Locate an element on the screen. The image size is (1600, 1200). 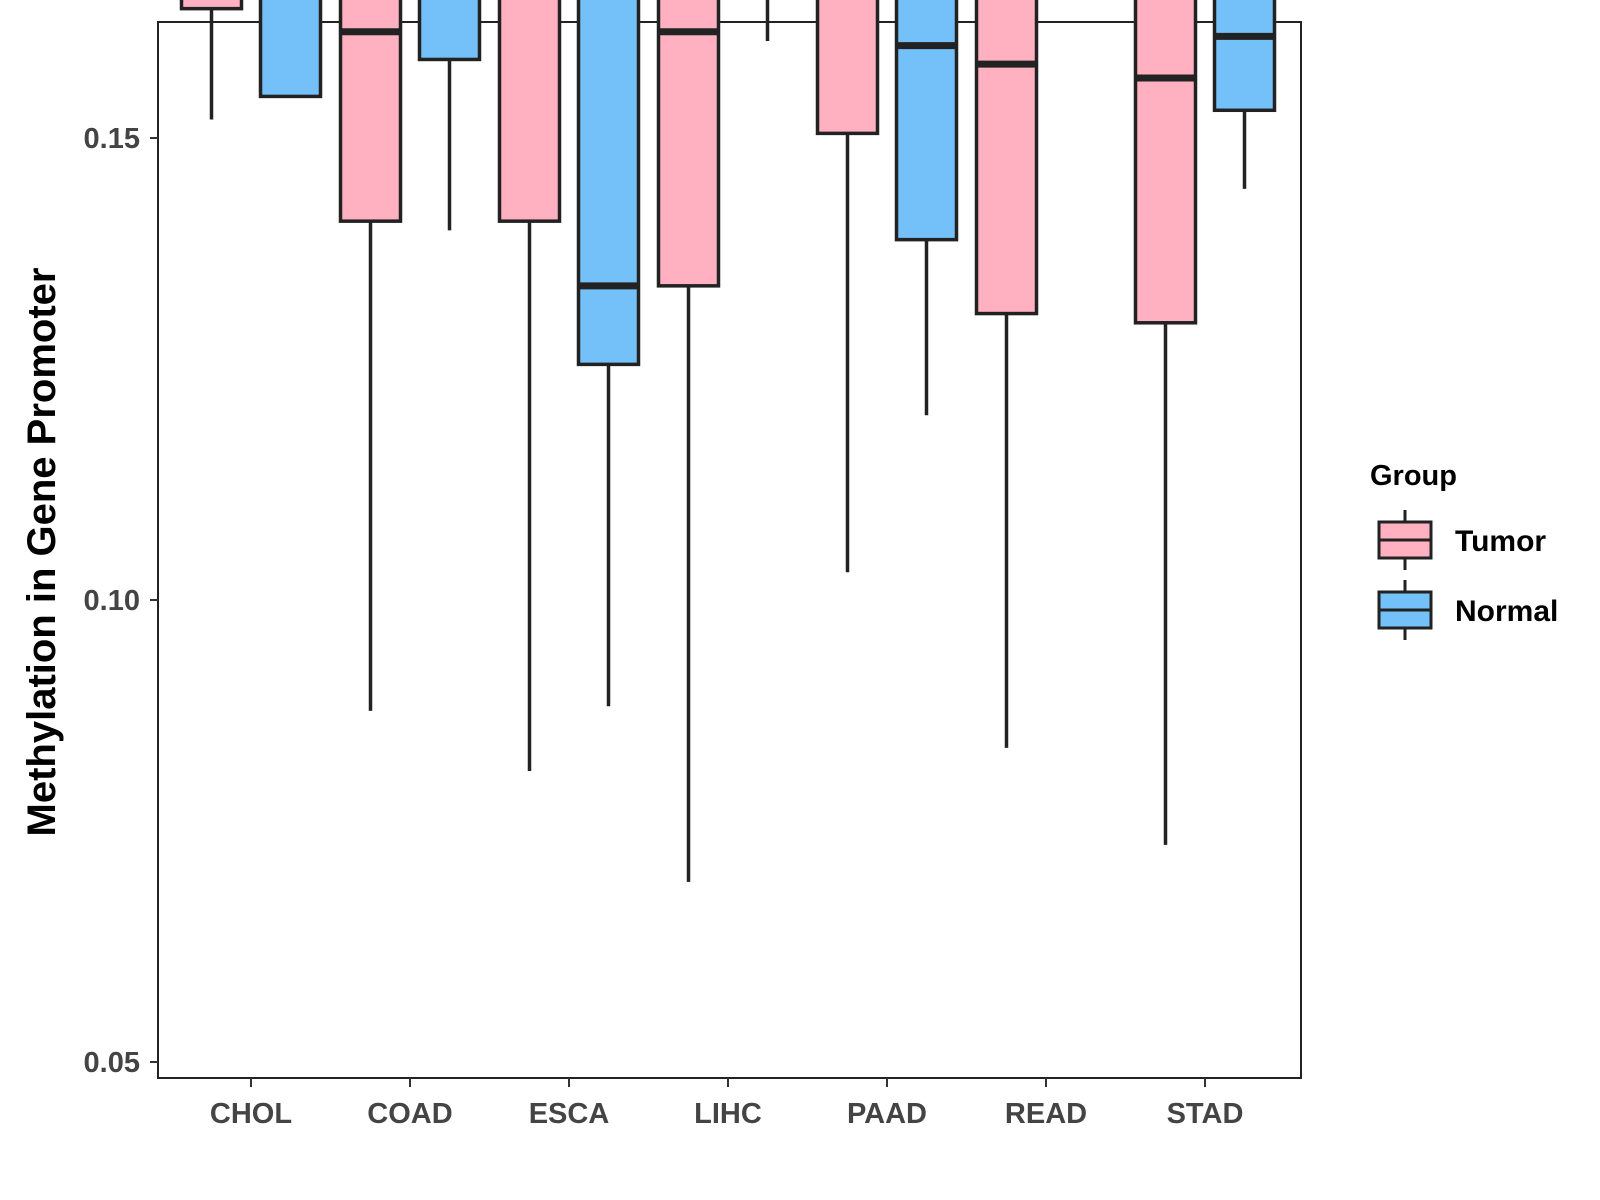
box-tumor-read is located at coordinates (1006, 374).